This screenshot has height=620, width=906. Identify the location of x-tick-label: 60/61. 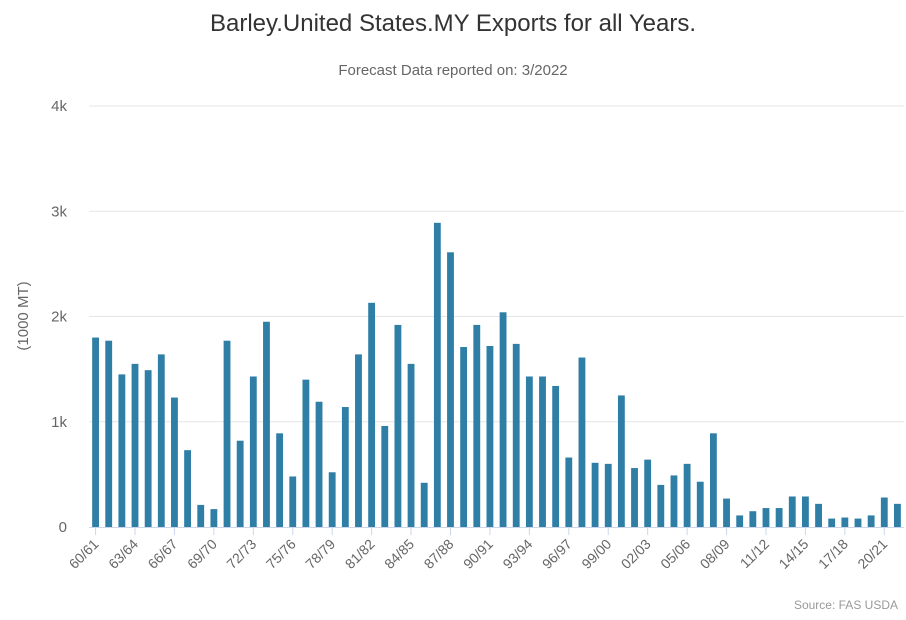
(84, 554).